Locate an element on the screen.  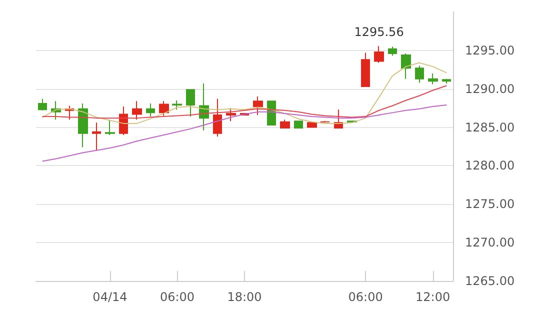
annotation: 1295.56 is located at coordinates (379, 32).